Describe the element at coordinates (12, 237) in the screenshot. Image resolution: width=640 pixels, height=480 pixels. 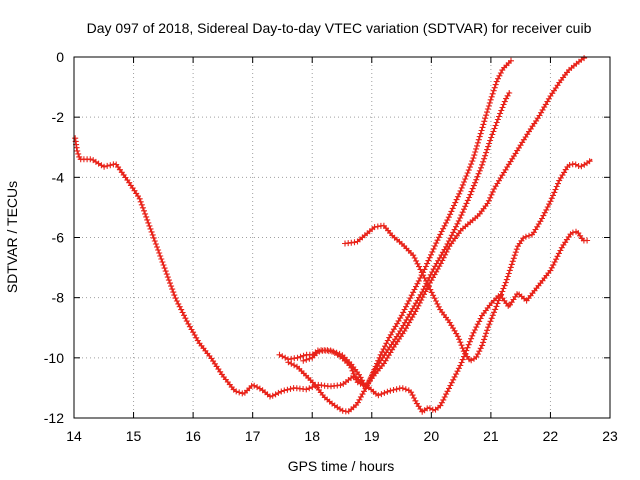
I see `y-axis-title: SDTVAR / TECUs` at that location.